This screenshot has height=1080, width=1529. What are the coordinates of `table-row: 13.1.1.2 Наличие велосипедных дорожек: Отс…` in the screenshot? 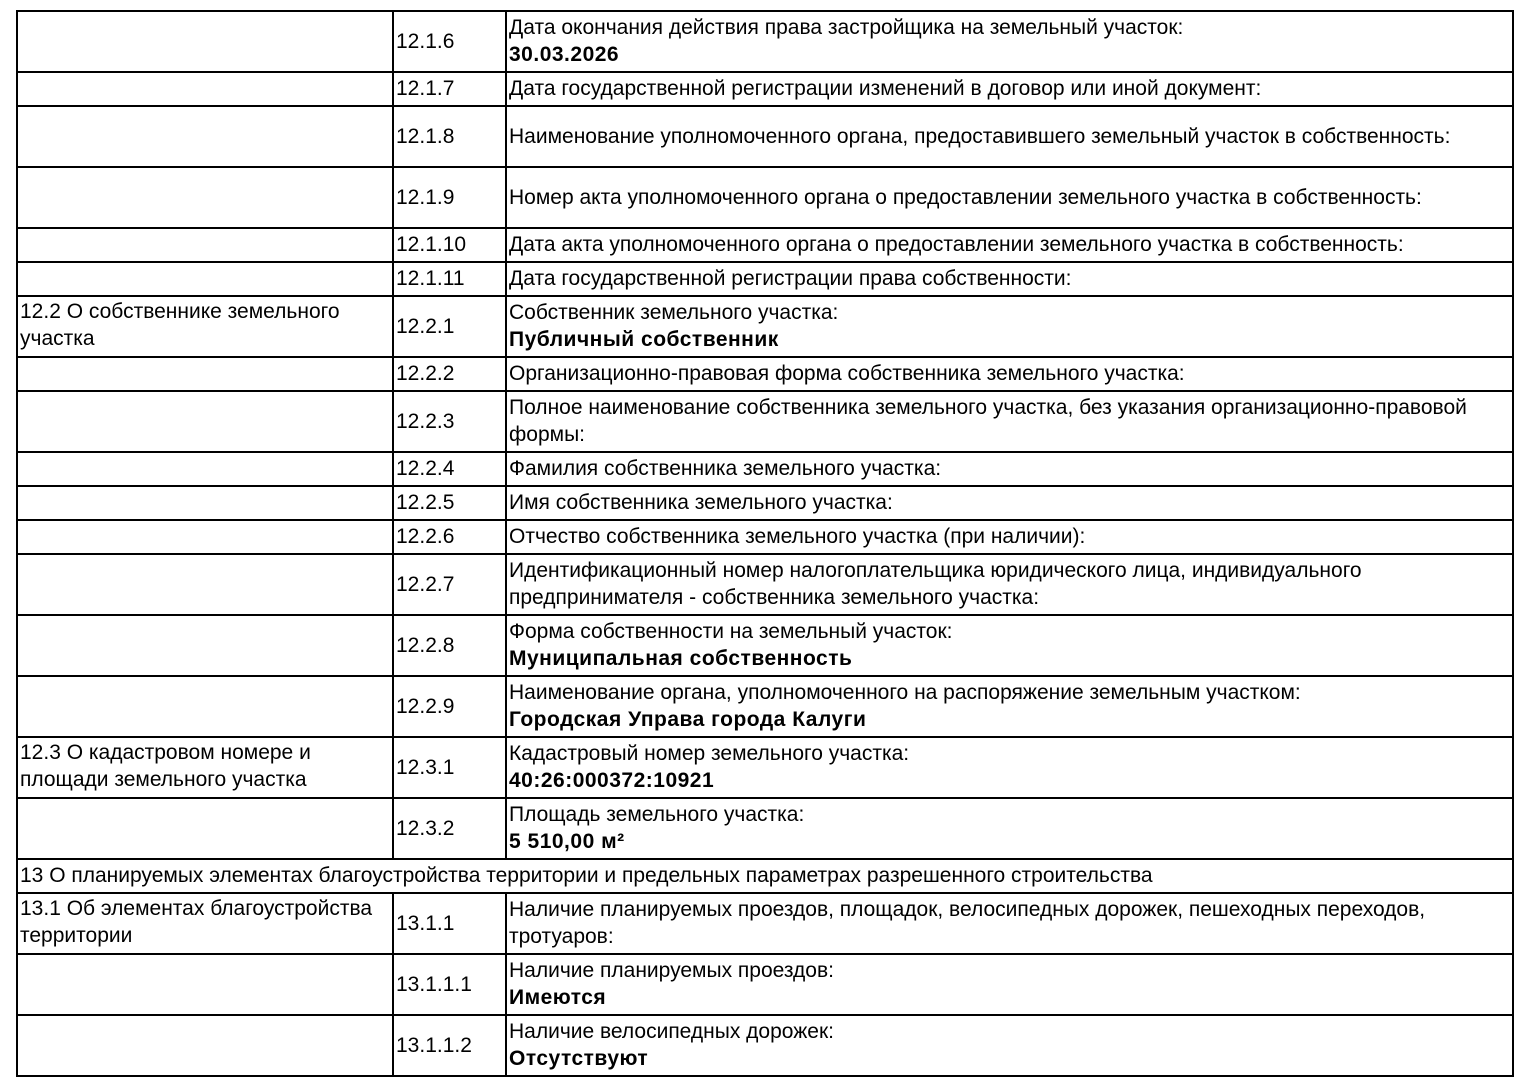 It's located at (765, 1045).